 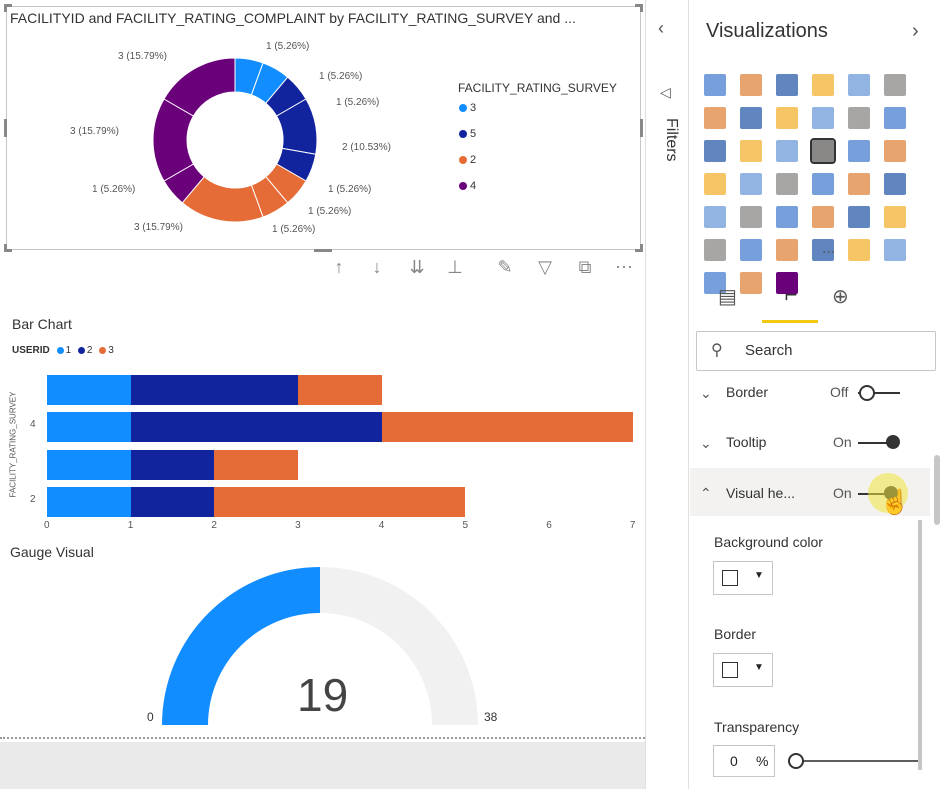 I want to click on donut-legend-item: 5, so click(x=467, y=134).